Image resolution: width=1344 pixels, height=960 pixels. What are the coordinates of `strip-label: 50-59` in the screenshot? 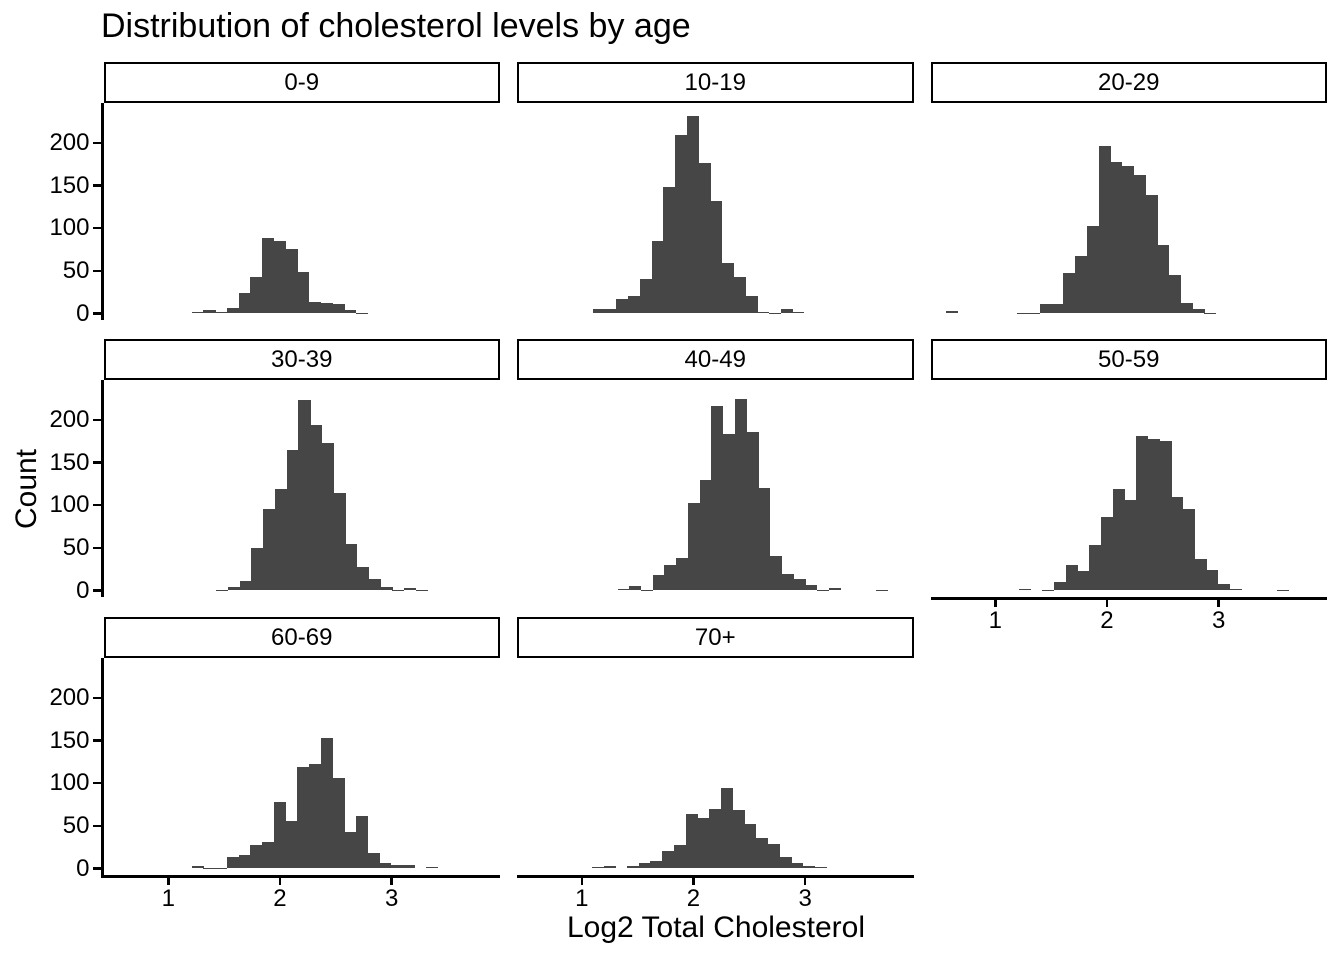 It's located at (1129, 359).